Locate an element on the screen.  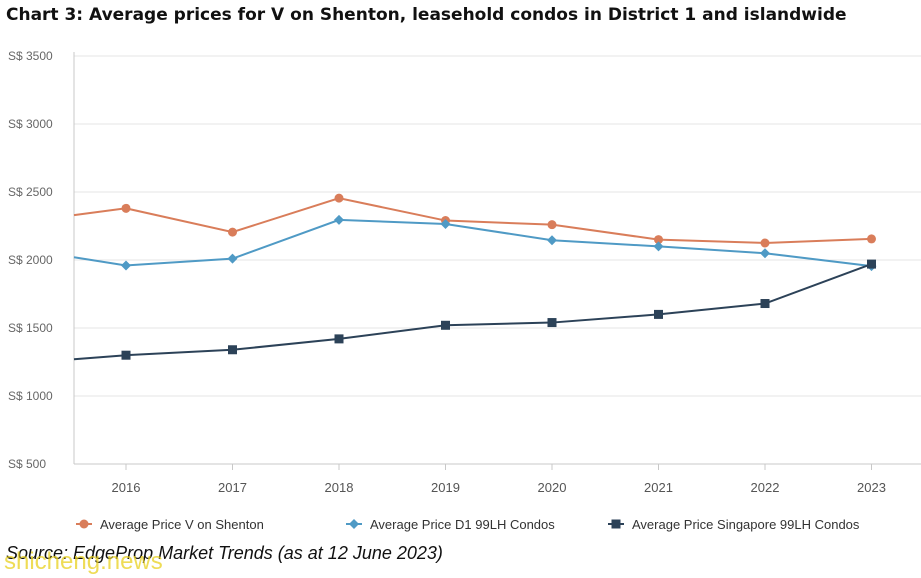
x-tick-label: 2016 is located at coordinates (126, 487).